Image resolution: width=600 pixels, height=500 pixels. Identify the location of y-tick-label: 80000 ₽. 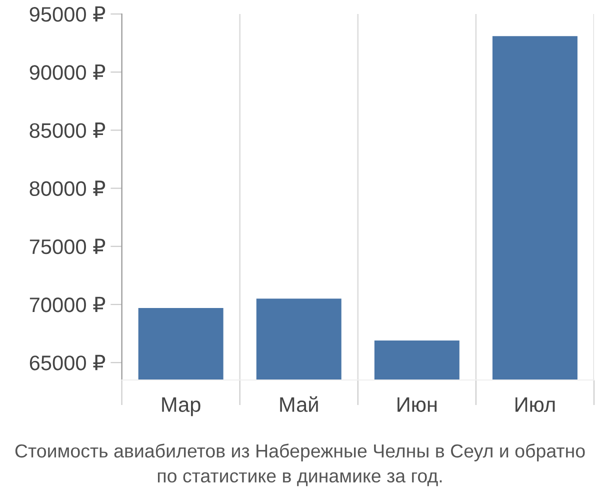
(68, 188).